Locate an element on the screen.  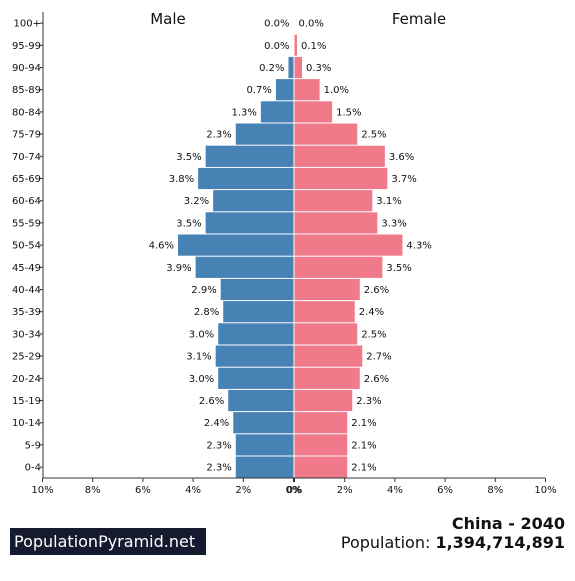
age-group-label: 60-64 is located at coordinates (26, 201).